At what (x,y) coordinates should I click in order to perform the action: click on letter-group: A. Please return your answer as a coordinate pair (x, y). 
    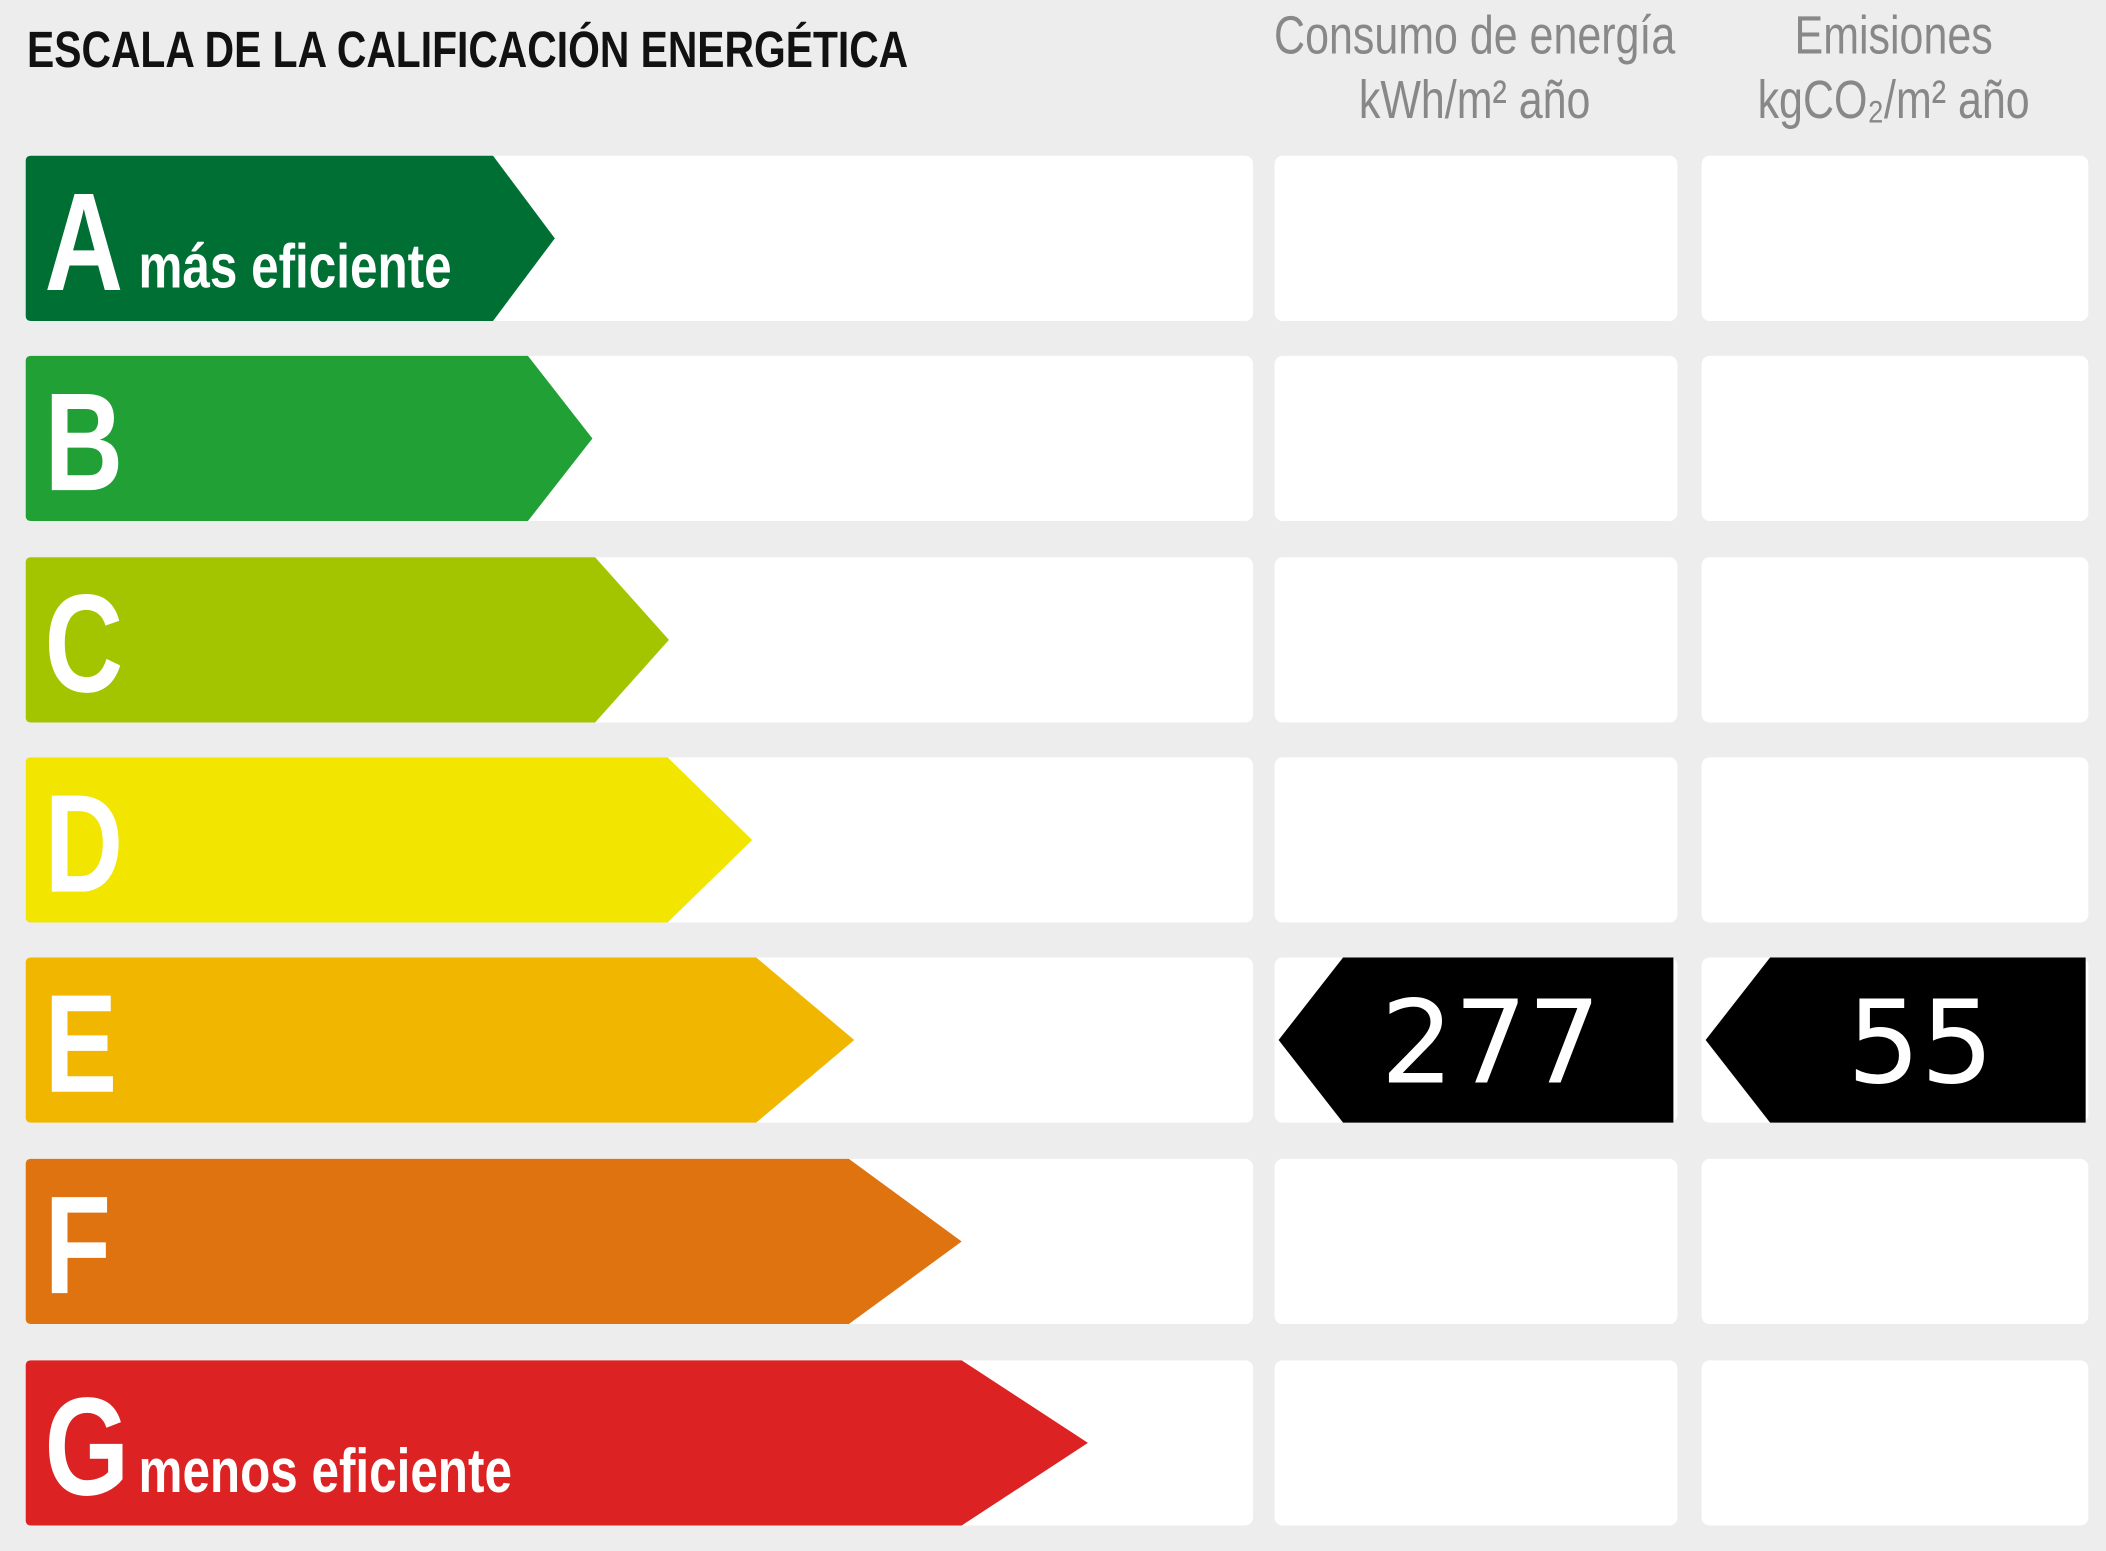
    Looking at the image, I should click on (84, 242).